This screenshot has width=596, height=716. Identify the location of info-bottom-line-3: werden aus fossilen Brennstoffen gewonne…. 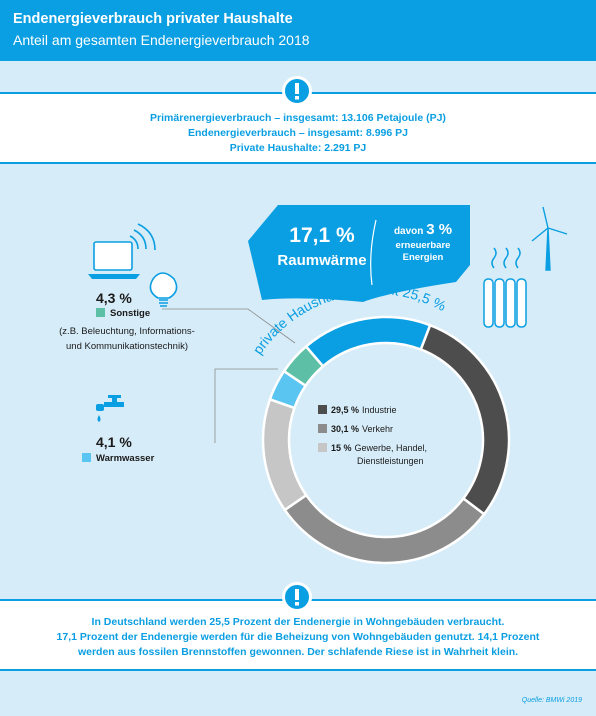
(298, 652).